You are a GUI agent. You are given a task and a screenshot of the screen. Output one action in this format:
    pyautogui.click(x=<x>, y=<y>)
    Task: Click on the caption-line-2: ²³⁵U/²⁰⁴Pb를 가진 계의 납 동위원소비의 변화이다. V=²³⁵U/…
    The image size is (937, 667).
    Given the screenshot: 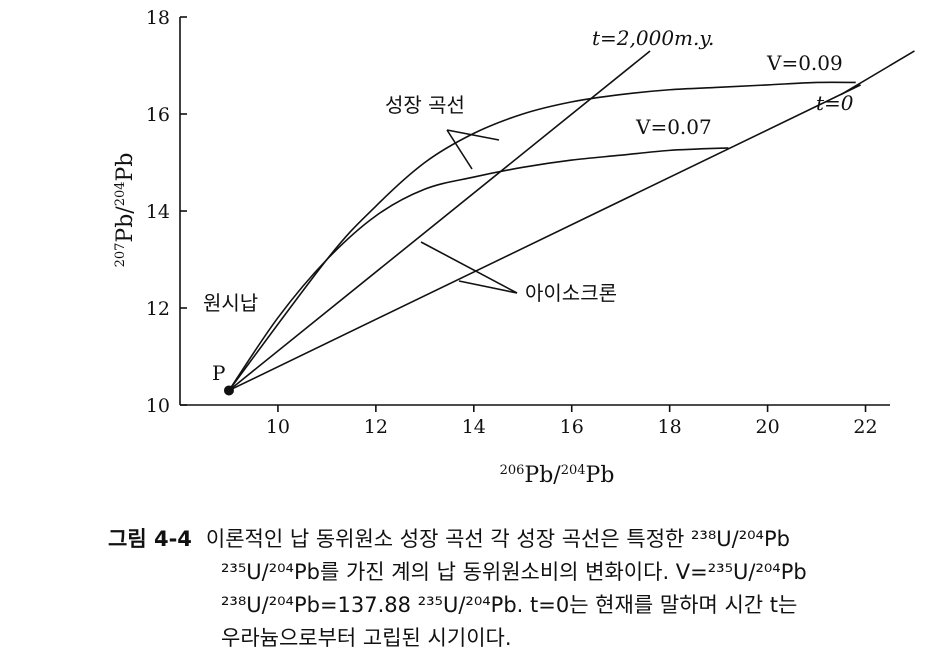 What is the action you would take?
    pyautogui.click(x=514, y=572)
    